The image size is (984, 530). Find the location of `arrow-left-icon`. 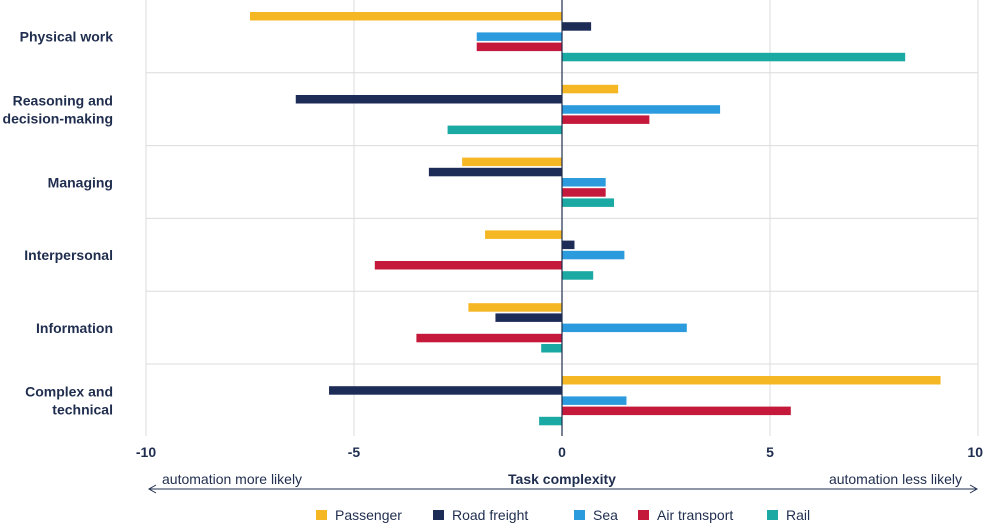

arrow-left-icon is located at coordinates (152, 489).